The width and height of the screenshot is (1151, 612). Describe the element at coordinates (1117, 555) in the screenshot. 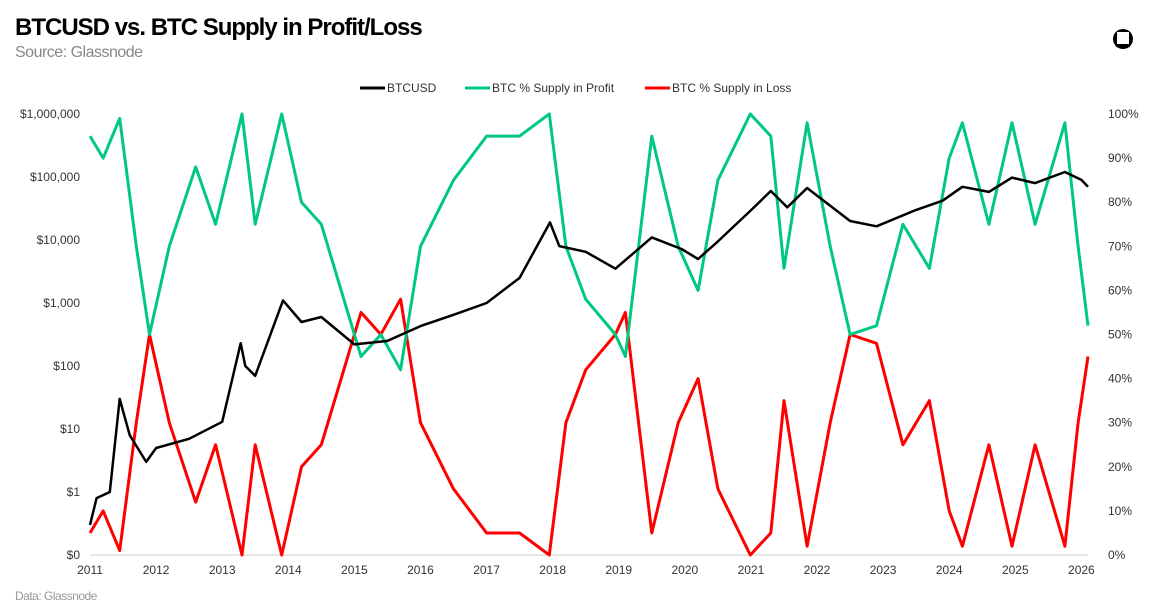

I see `y-right-tick-label: 0%` at that location.